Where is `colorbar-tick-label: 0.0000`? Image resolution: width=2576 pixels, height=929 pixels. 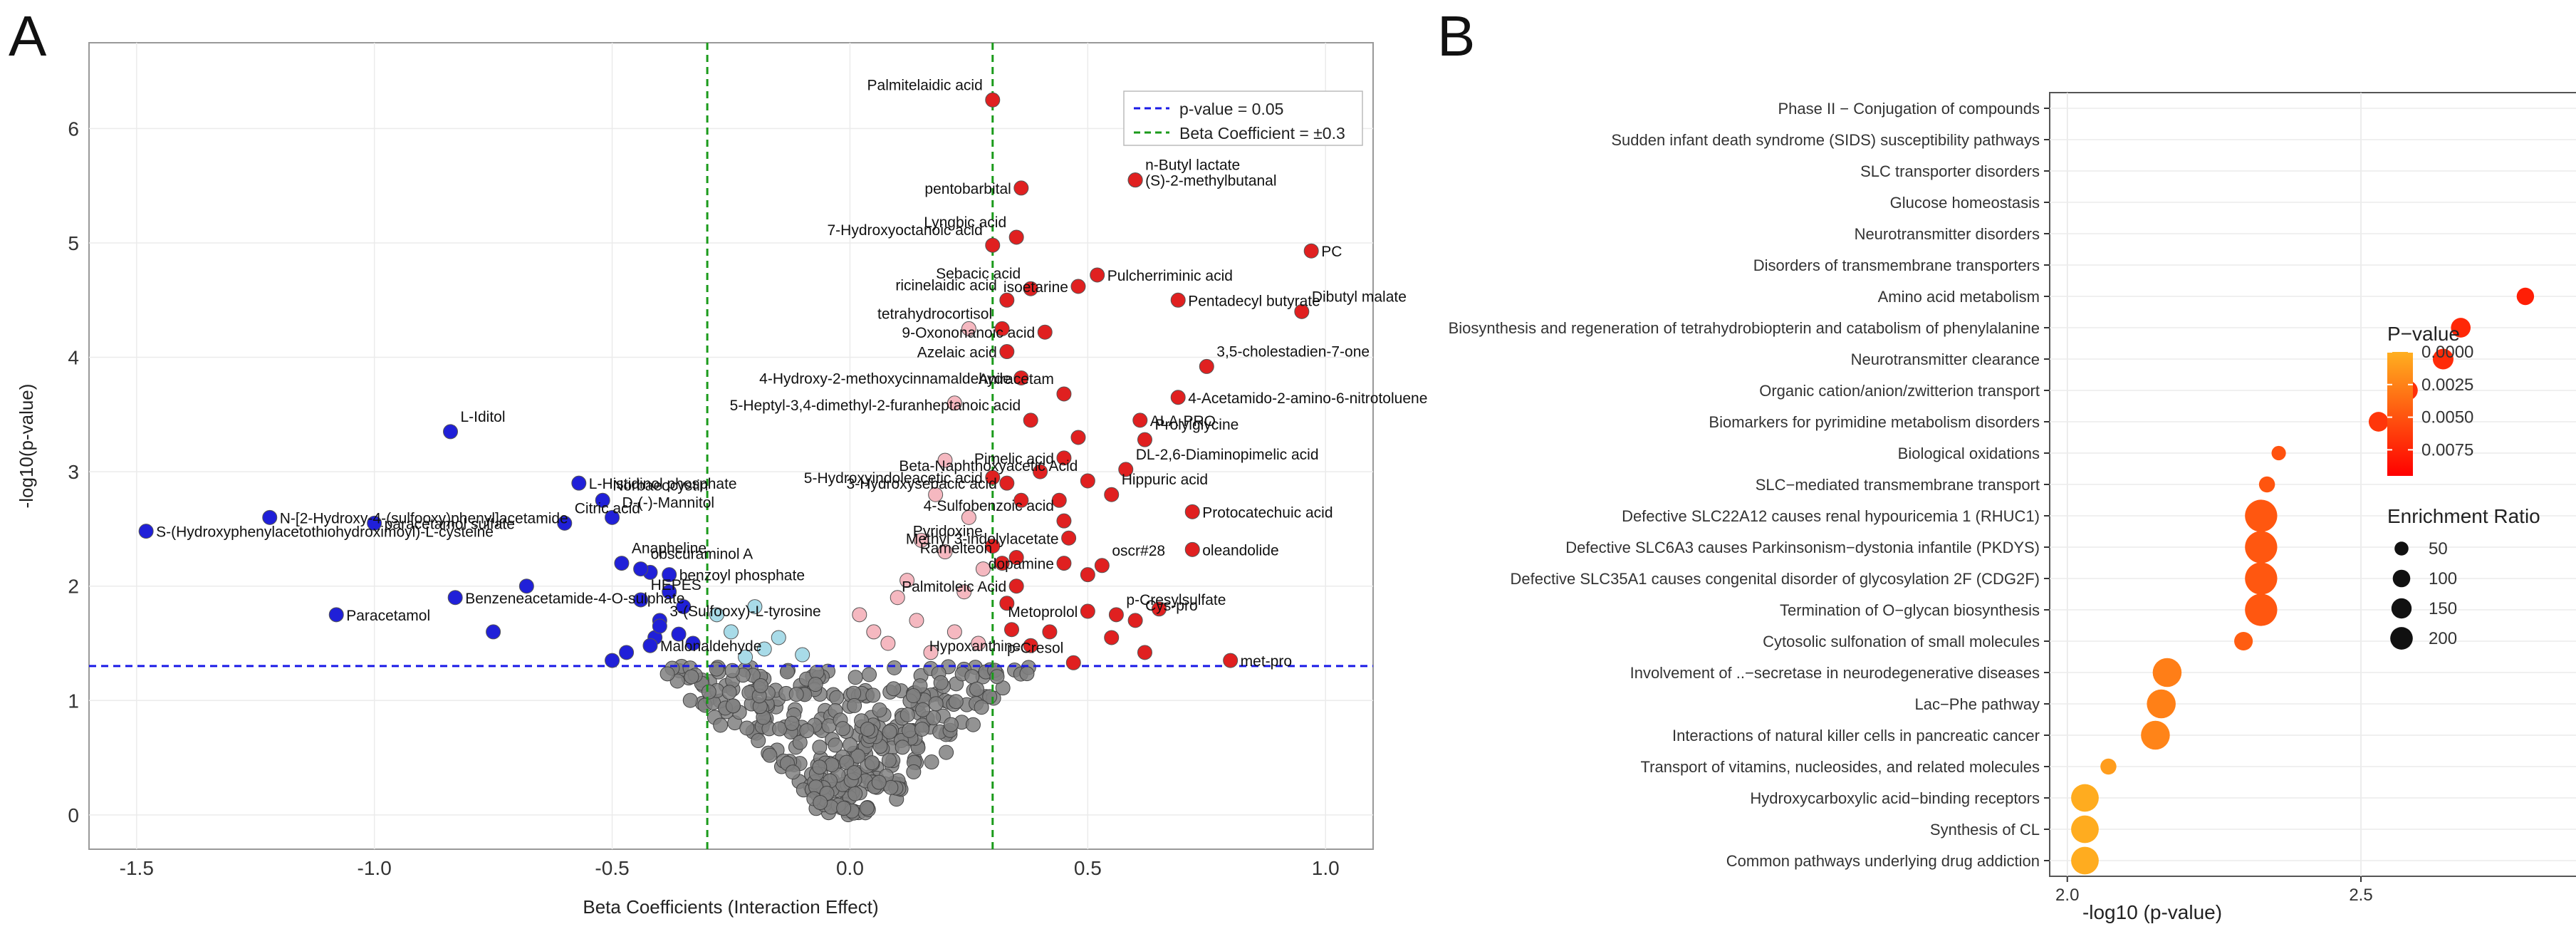 colorbar-tick-label: 0.0000 is located at coordinates (2447, 353).